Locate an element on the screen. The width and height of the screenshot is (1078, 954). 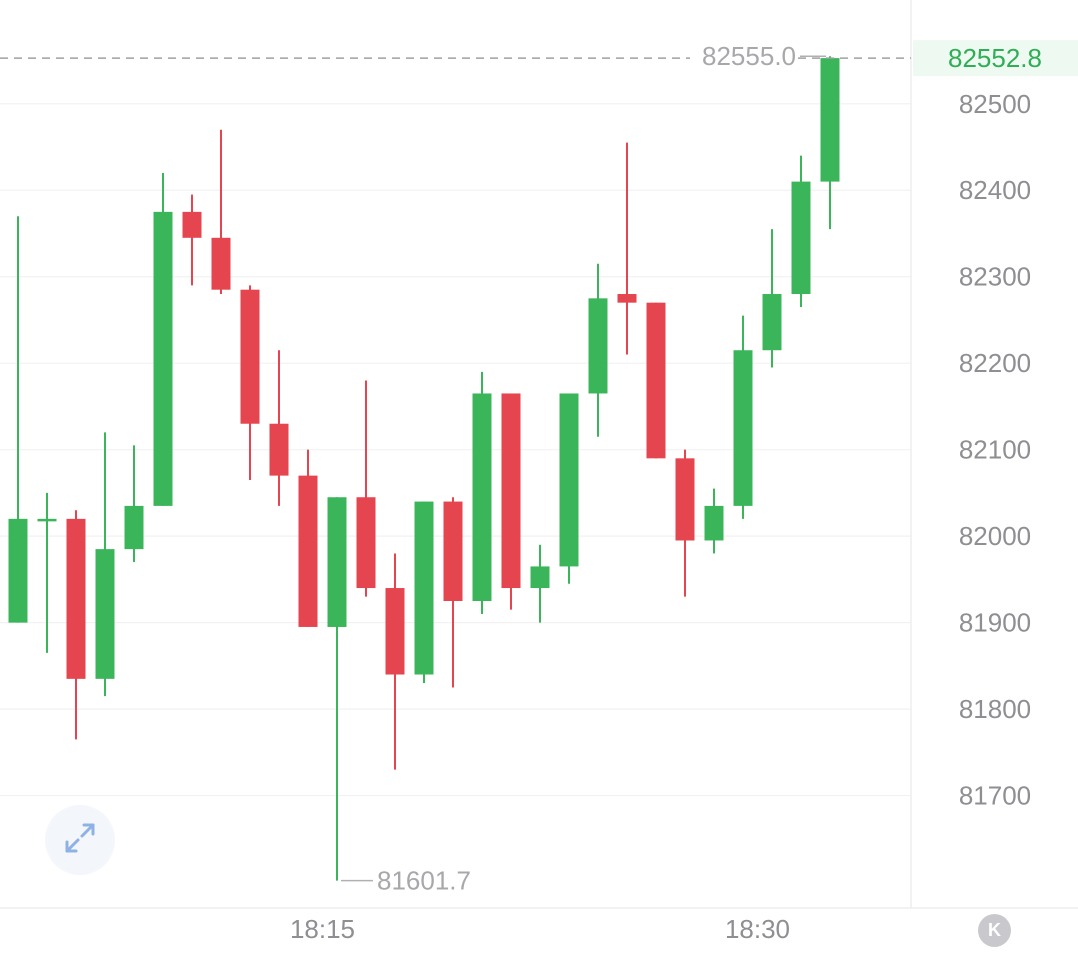
expand-arrows-icon is located at coordinates (80, 840).